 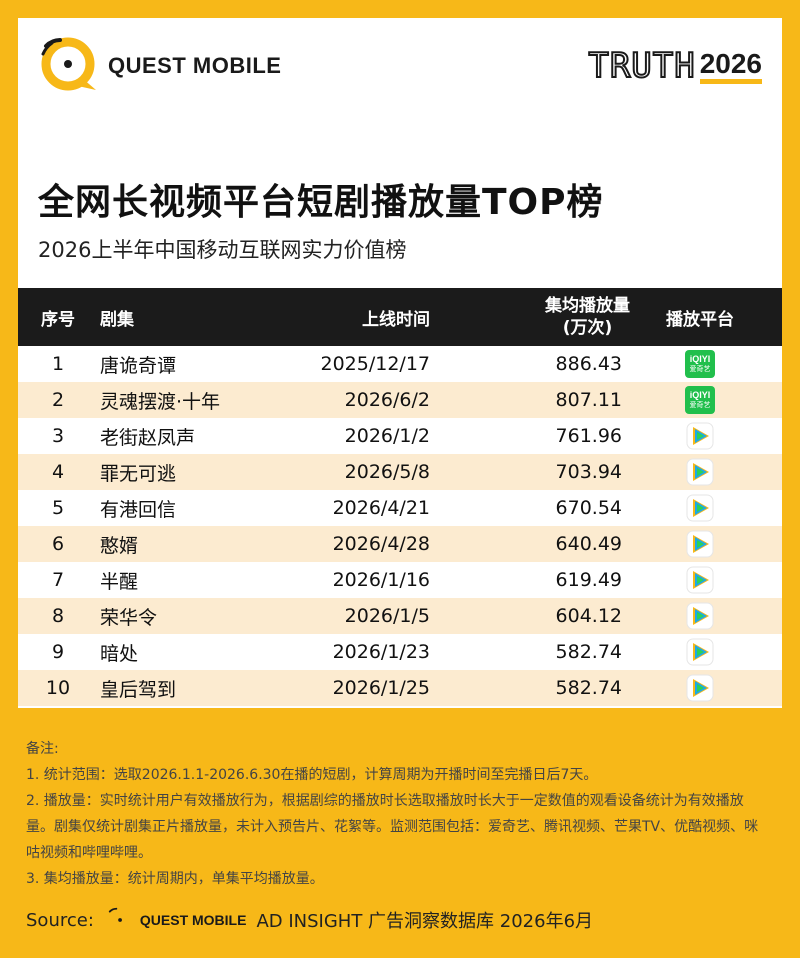 I want to click on truth-2026-badge: TRUTH 2026, so click(x=674, y=66).